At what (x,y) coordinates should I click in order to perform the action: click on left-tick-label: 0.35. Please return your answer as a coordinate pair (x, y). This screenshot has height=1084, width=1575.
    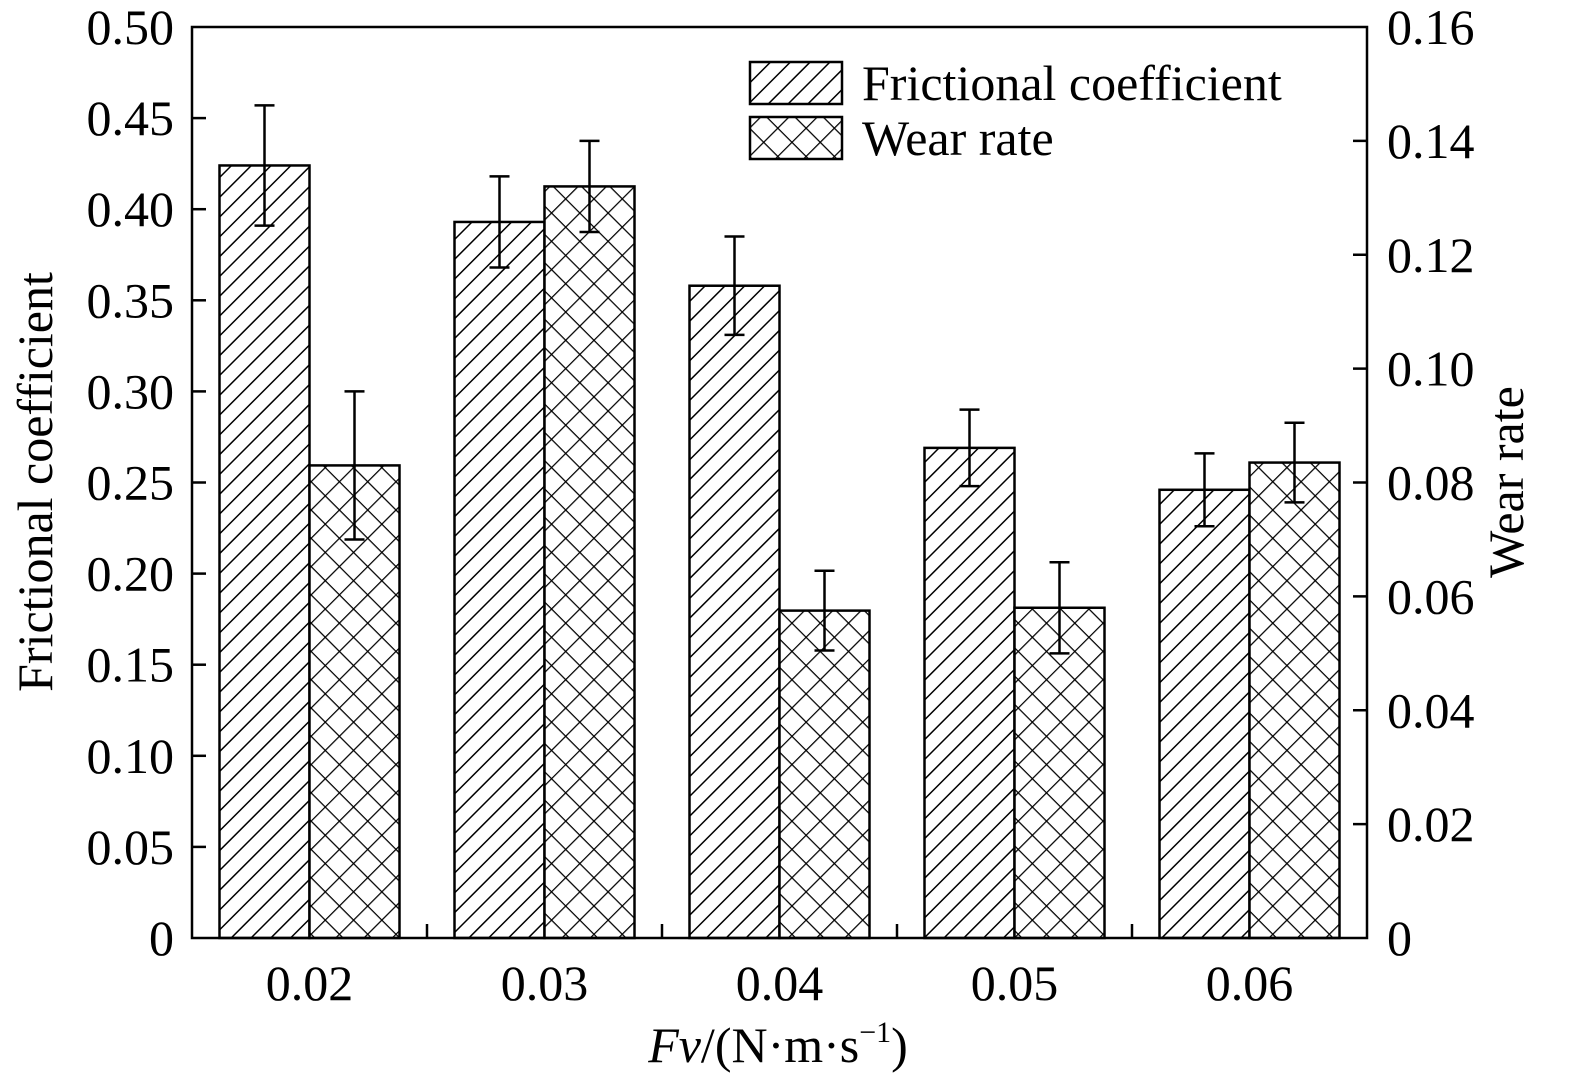
    Looking at the image, I should click on (131, 300).